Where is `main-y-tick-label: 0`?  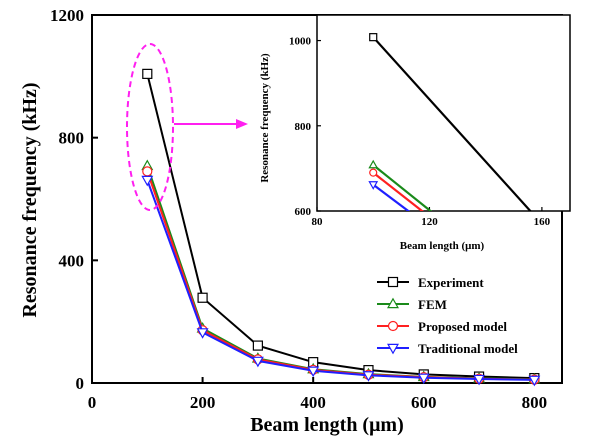 main-y-tick-label: 0 is located at coordinates (80, 383).